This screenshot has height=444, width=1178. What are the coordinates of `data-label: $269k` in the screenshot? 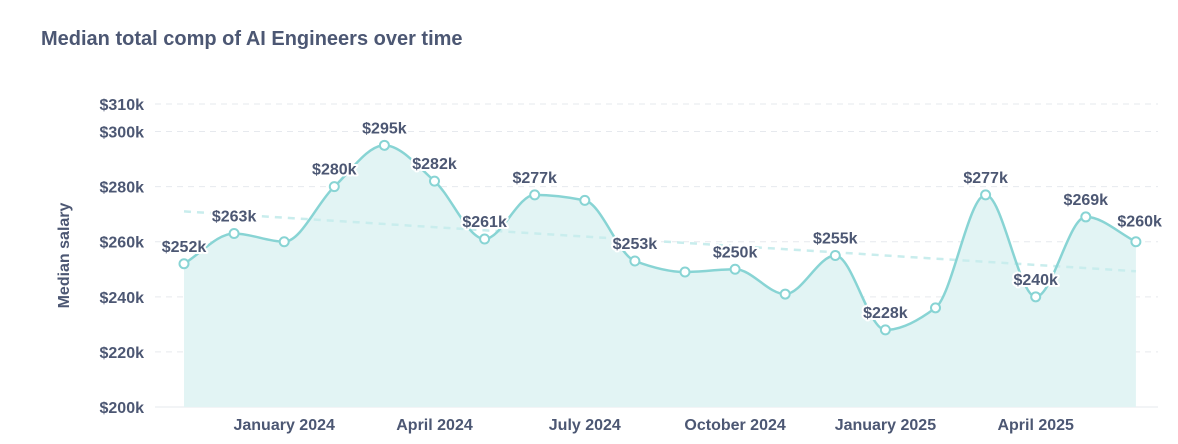 It's located at (1086, 200).